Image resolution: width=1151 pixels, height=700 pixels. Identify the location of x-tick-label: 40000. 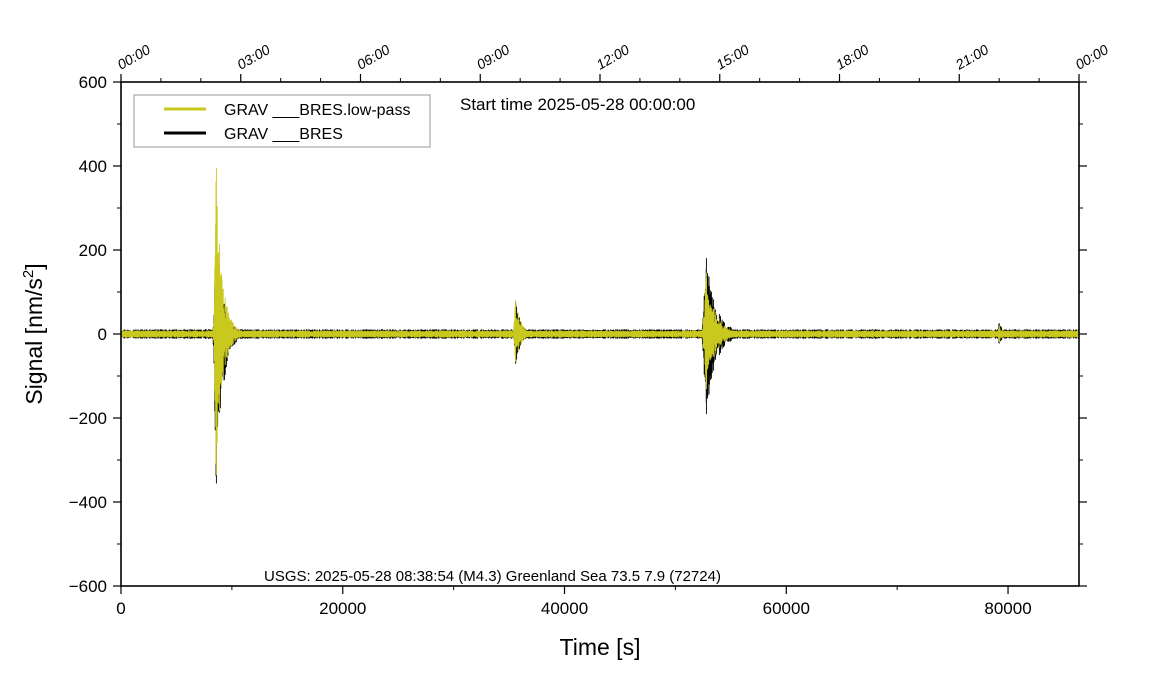
(564, 608).